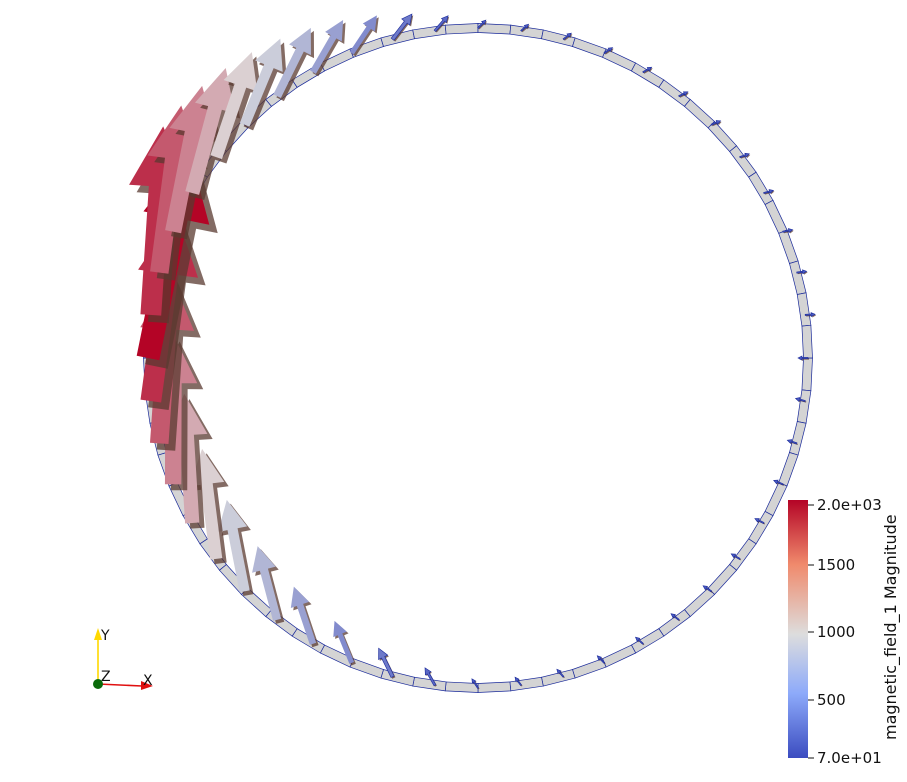 This screenshot has width=907, height=782. I want to click on orientation-axes: Y Z X, so click(123, 659).